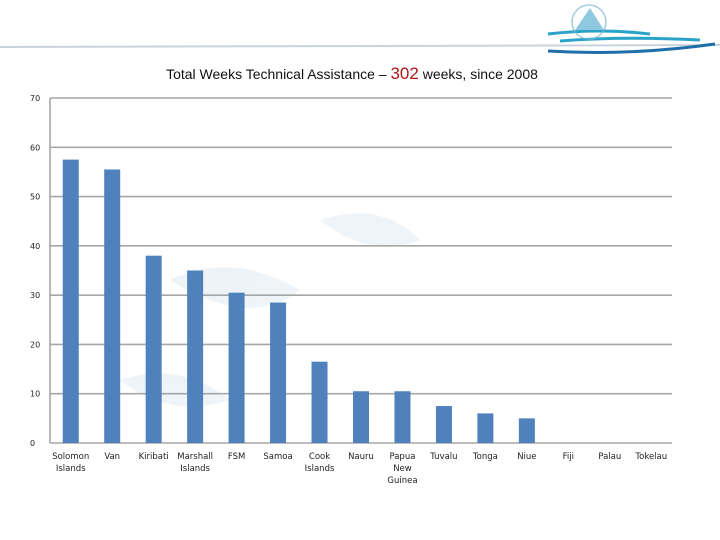  Describe the element at coordinates (526, 457) in the screenshot. I see `x-tick-label: Niue` at that location.